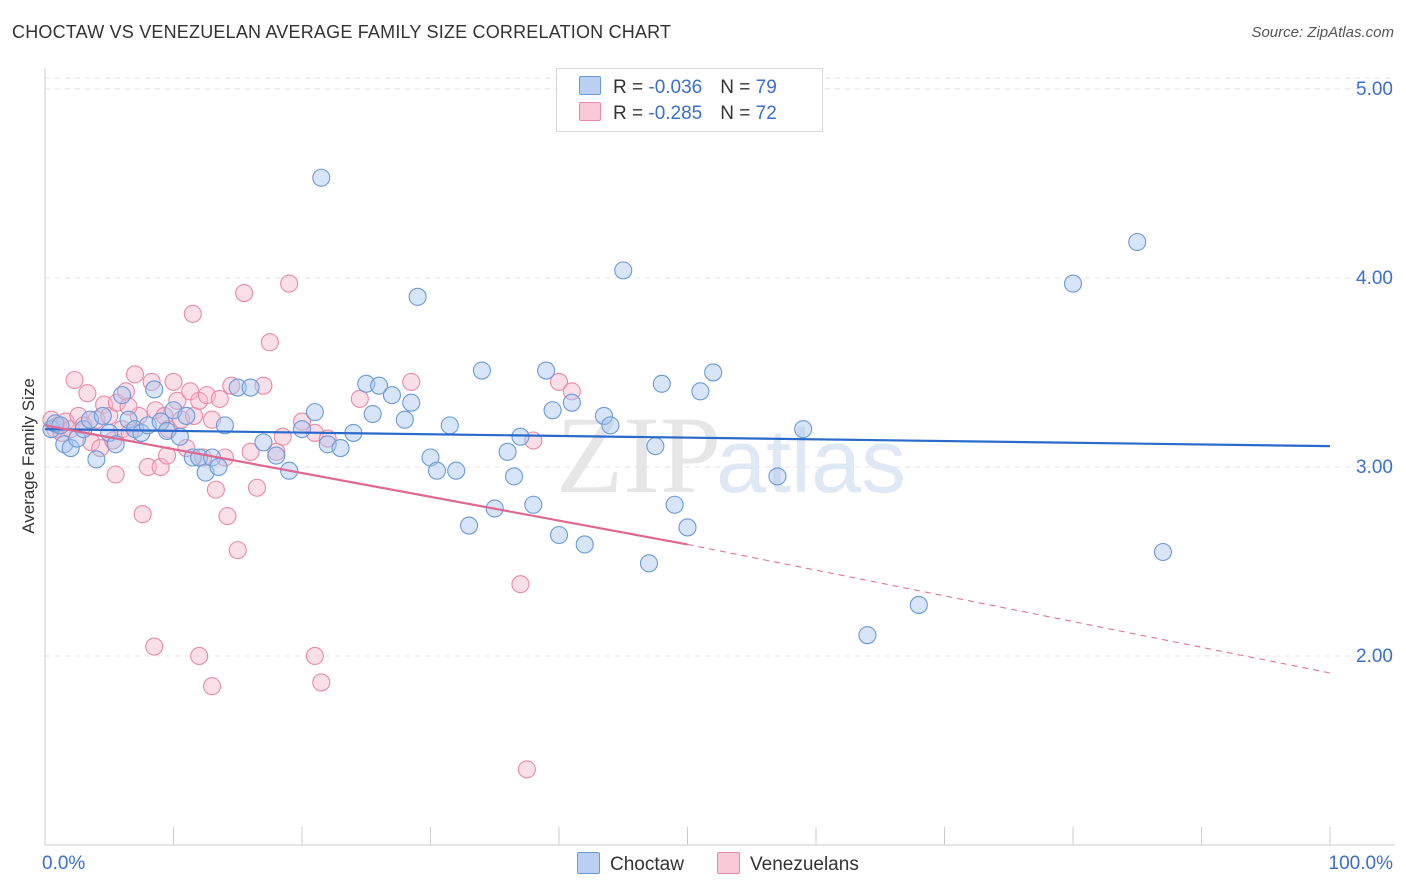  Describe the element at coordinates (366, 485) in the screenshot. I see `venezuelan-trend-line` at that location.